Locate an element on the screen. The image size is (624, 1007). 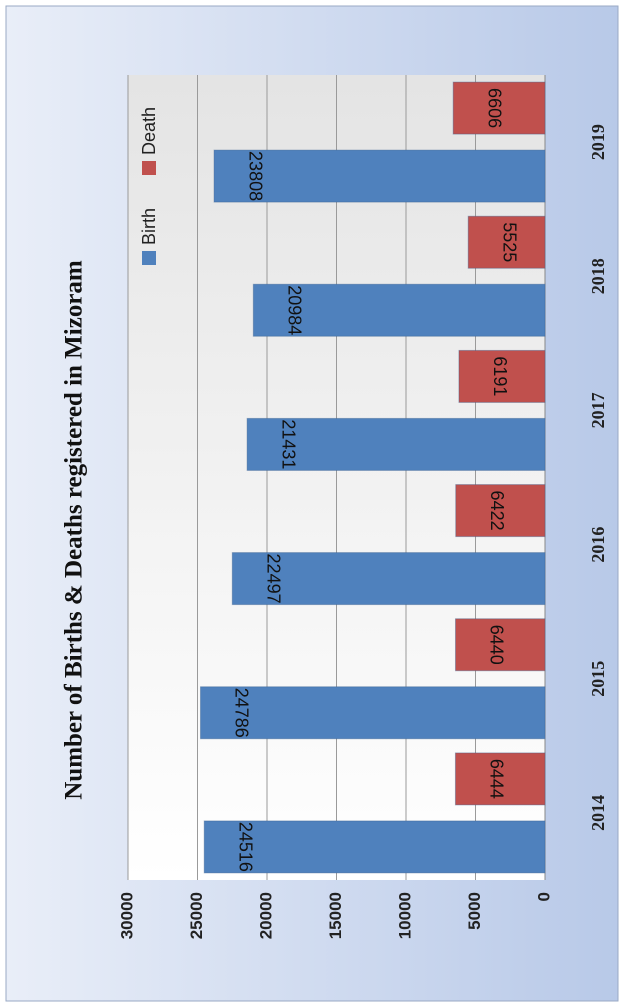
value-label: 21431 is located at coordinates (288, 444).